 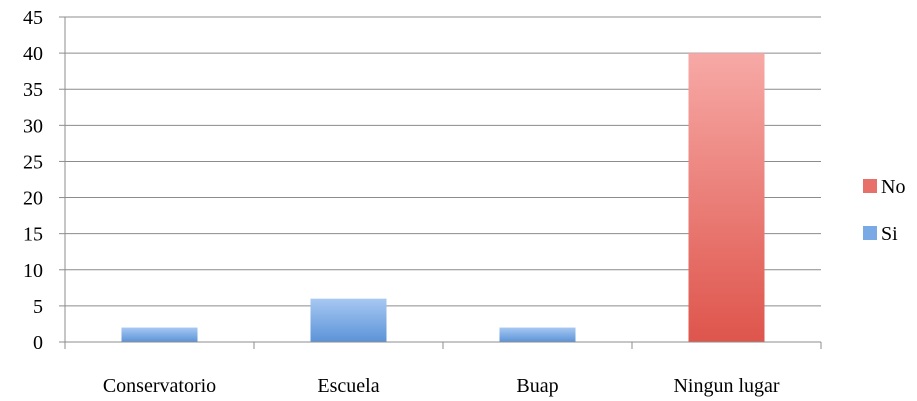 I want to click on y-tick-label: 40, so click(x=33, y=54).